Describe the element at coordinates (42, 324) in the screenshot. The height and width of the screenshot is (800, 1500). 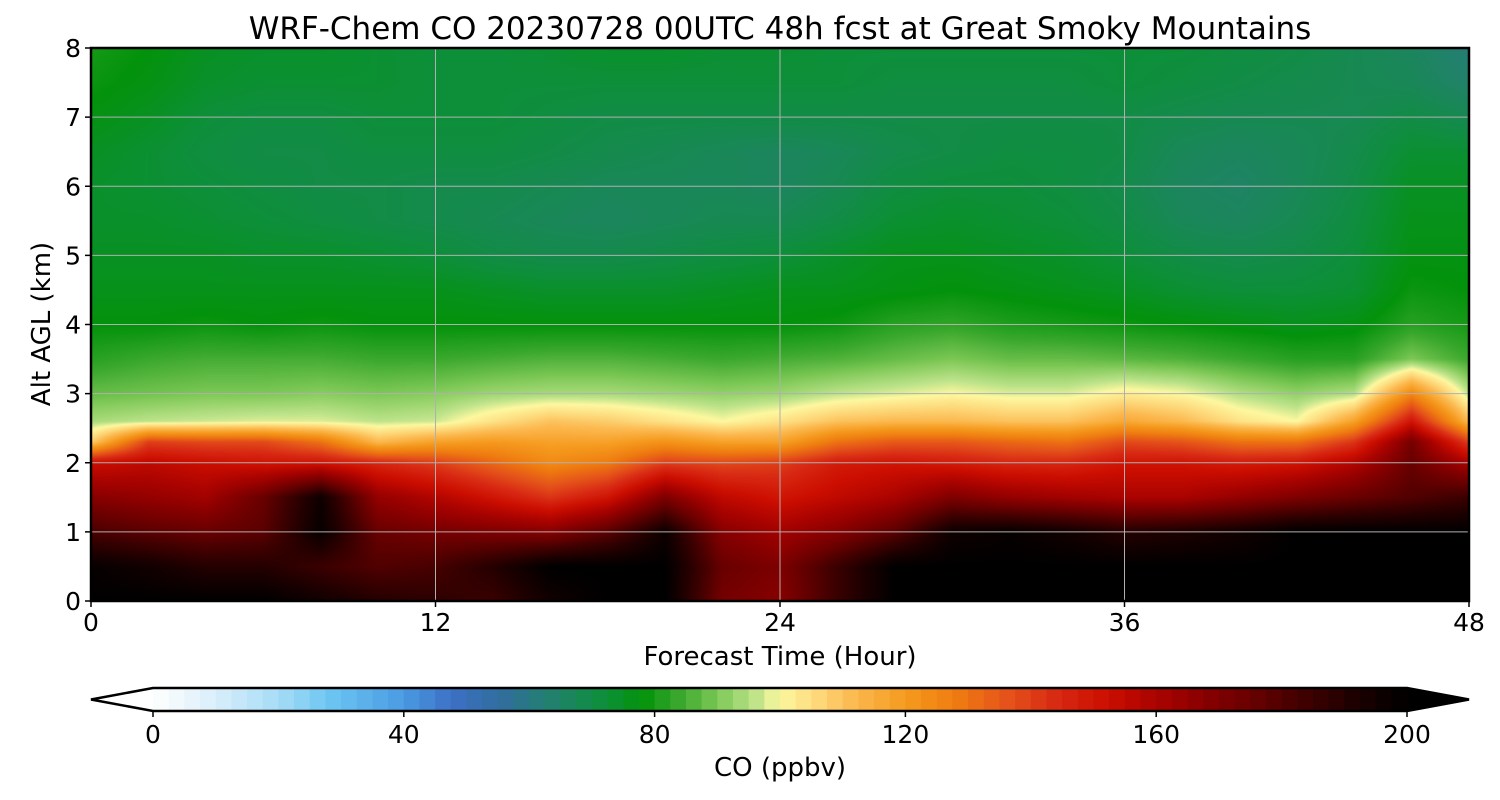
I see `y-axis-label: Alt AGL (km)` at that location.